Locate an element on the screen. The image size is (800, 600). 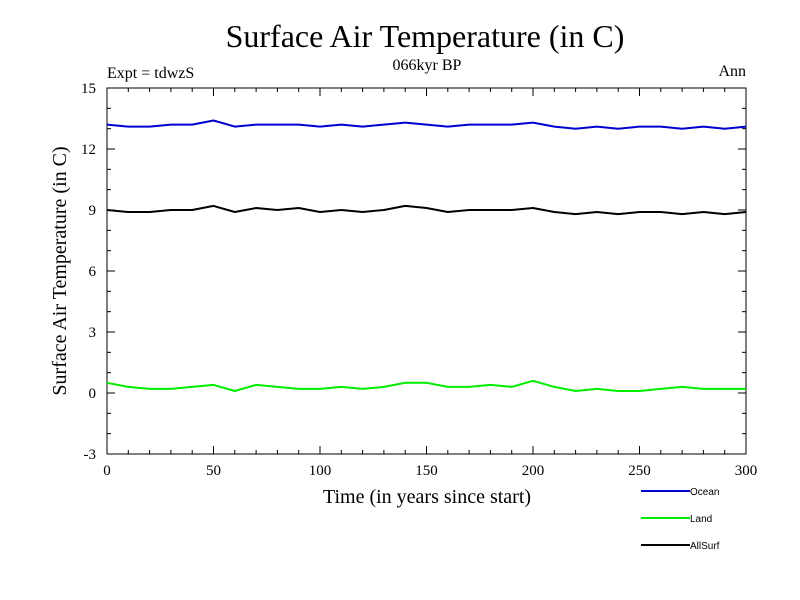
chart-title: Surface Air Temperature (in C) is located at coordinates (425, 36).